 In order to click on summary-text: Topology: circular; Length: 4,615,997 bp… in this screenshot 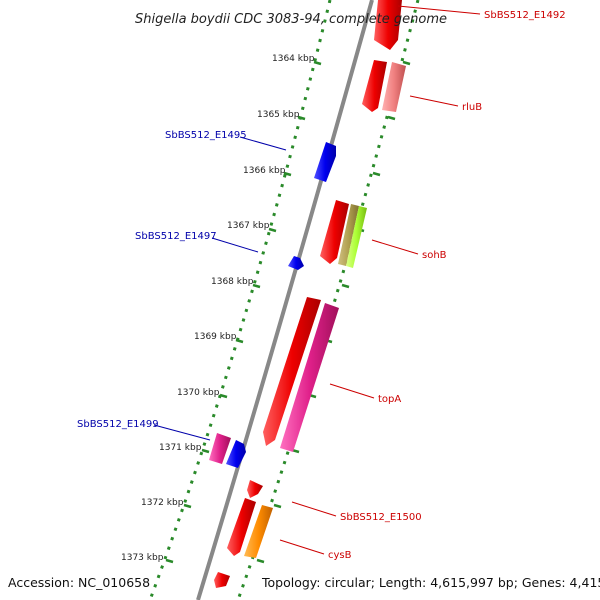, I will do `click(430, 582)`.